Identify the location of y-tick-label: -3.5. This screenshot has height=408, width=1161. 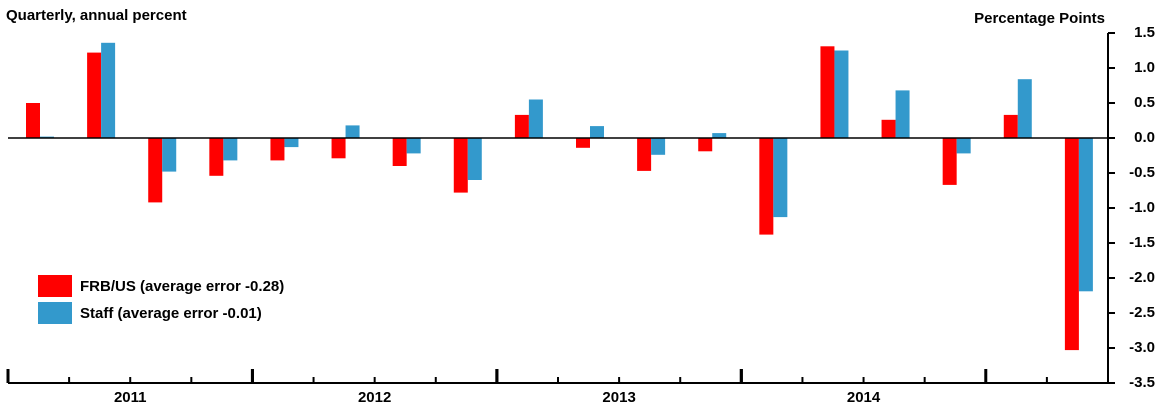
(1142, 382).